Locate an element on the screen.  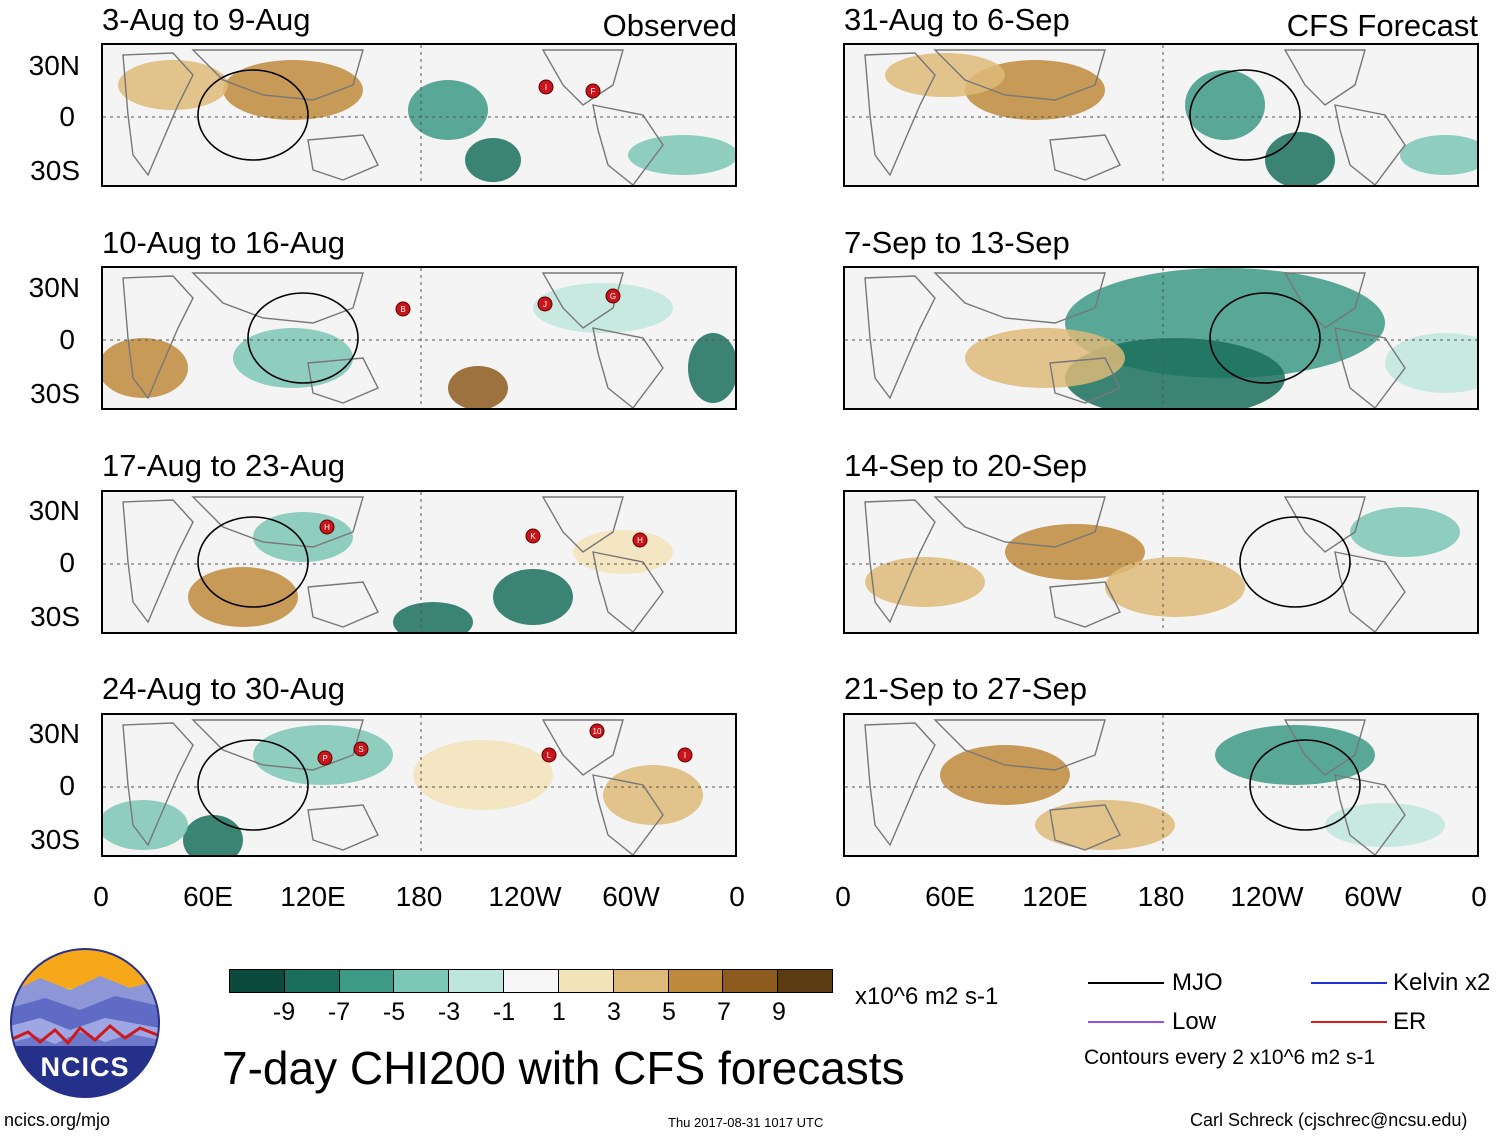
legend-line-er is located at coordinates (1349, 1022).